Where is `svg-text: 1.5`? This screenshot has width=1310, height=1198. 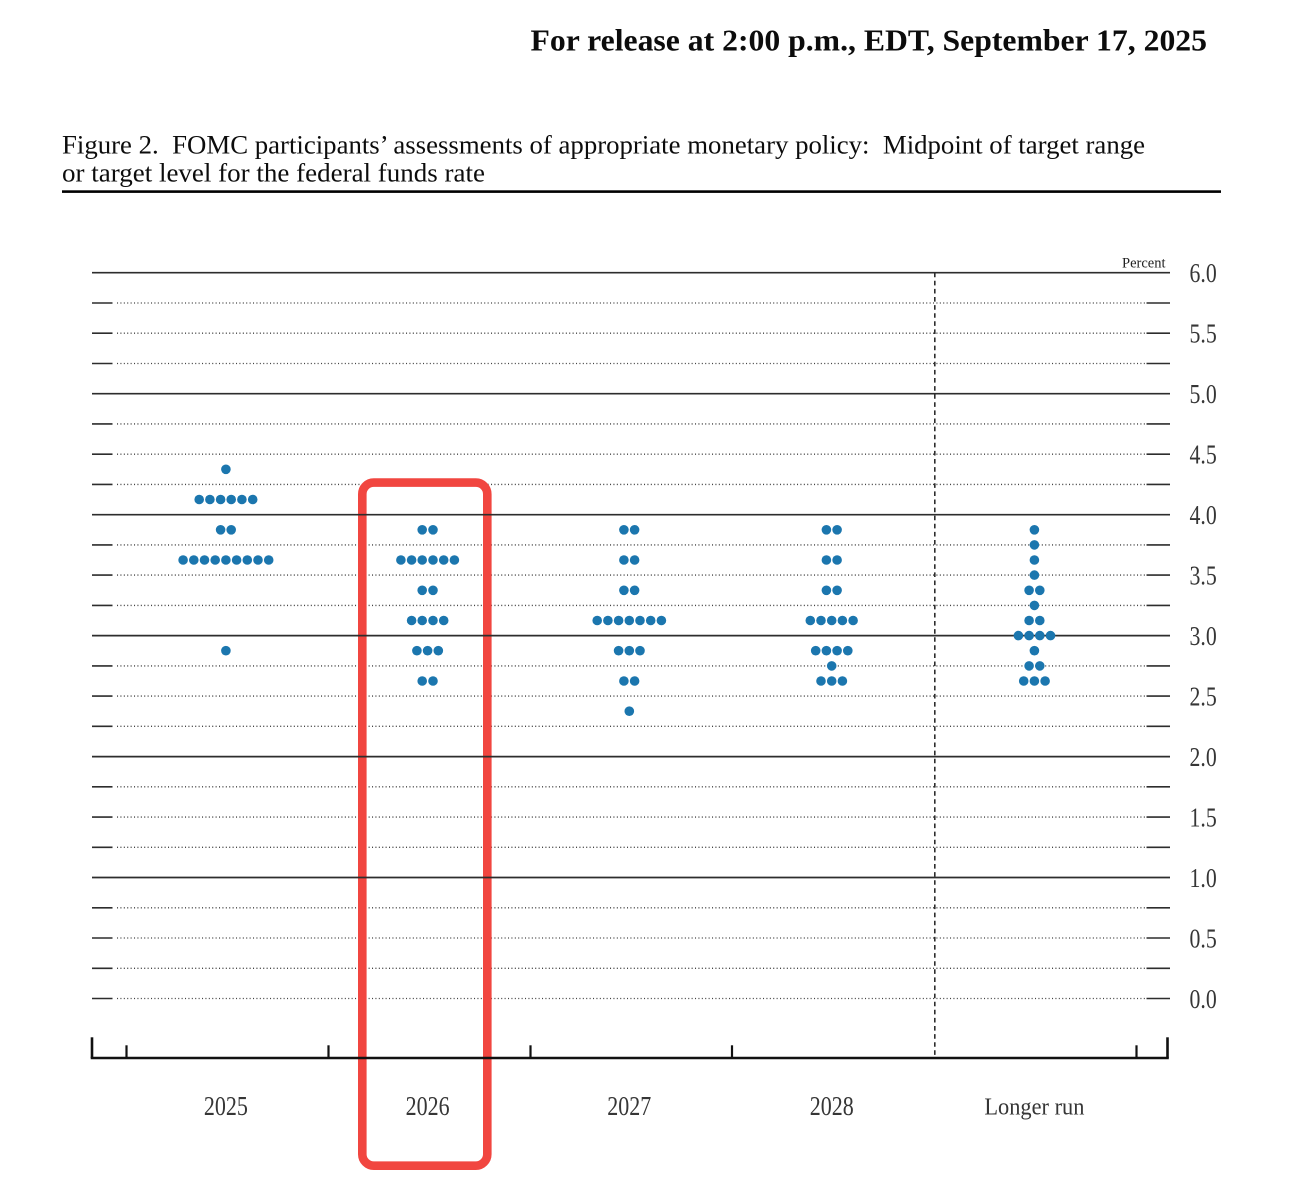
svg-text: 1.5 is located at coordinates (1203, 817).